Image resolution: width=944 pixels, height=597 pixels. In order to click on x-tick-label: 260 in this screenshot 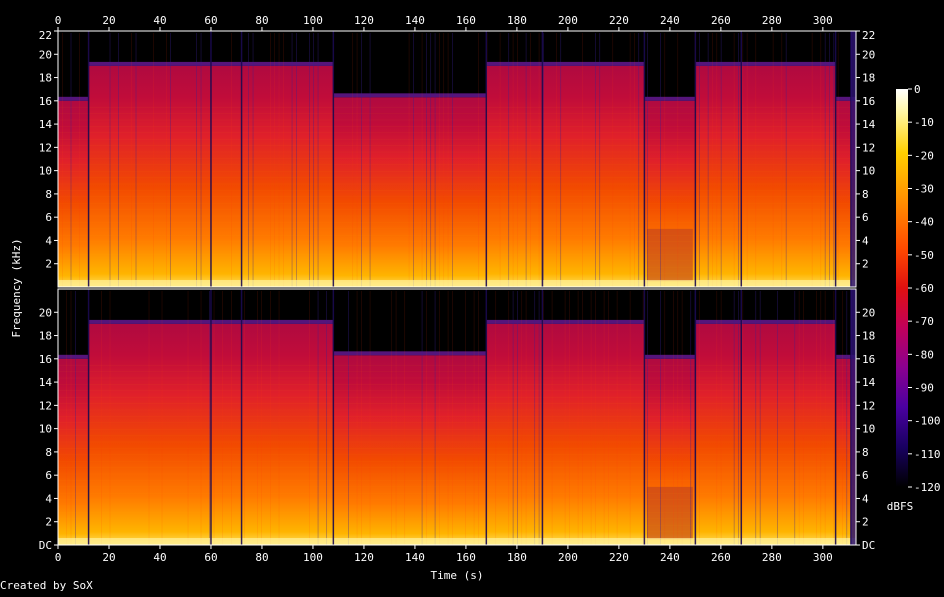, I will do `click(721, 20)`.